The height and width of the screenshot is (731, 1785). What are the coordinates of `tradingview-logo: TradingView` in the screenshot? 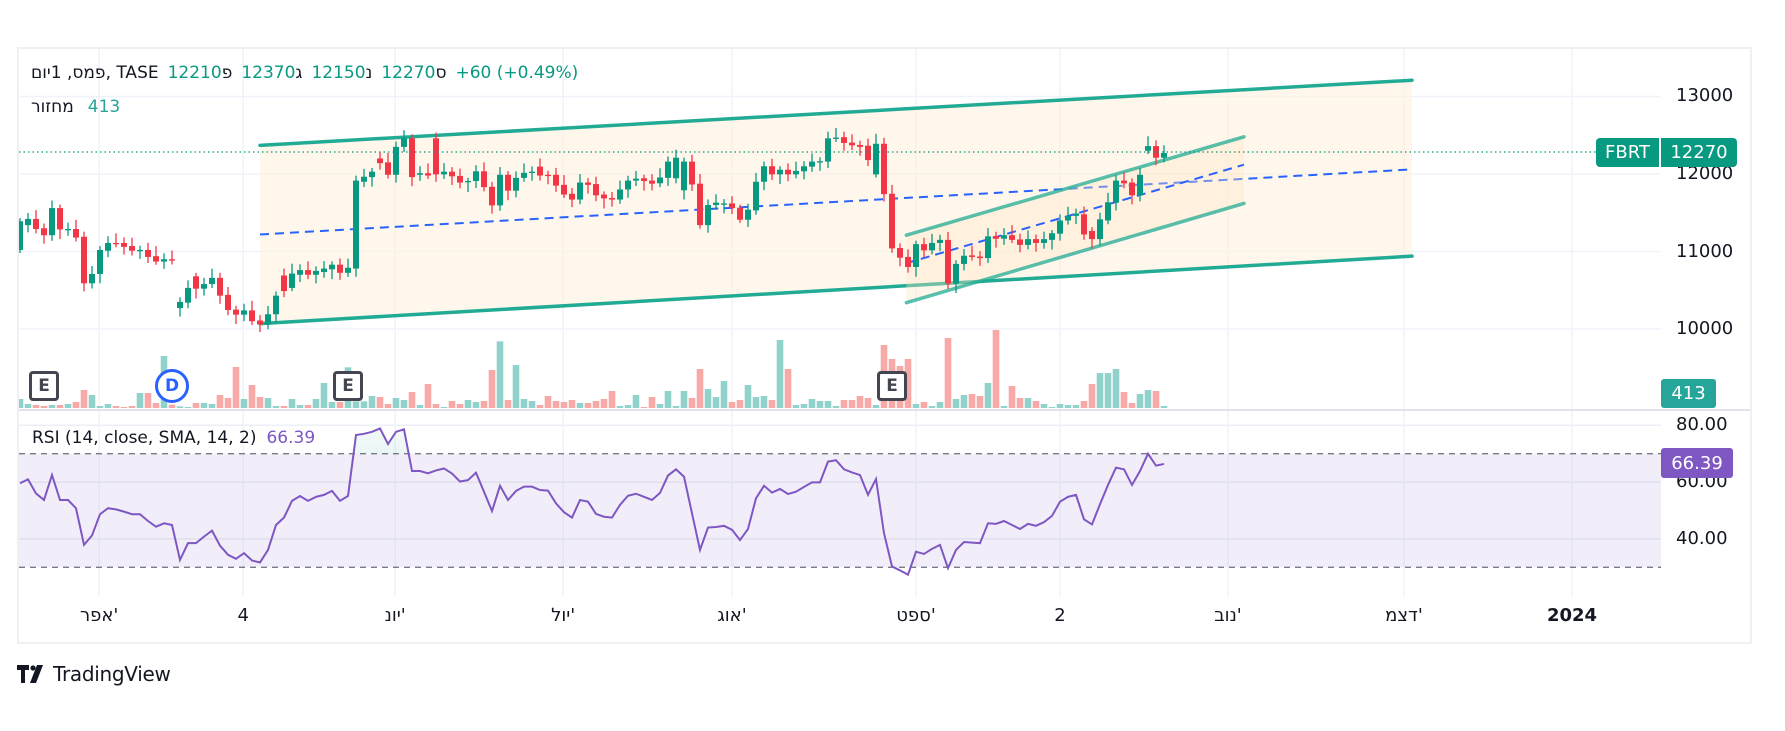 It's located at (94, 674).